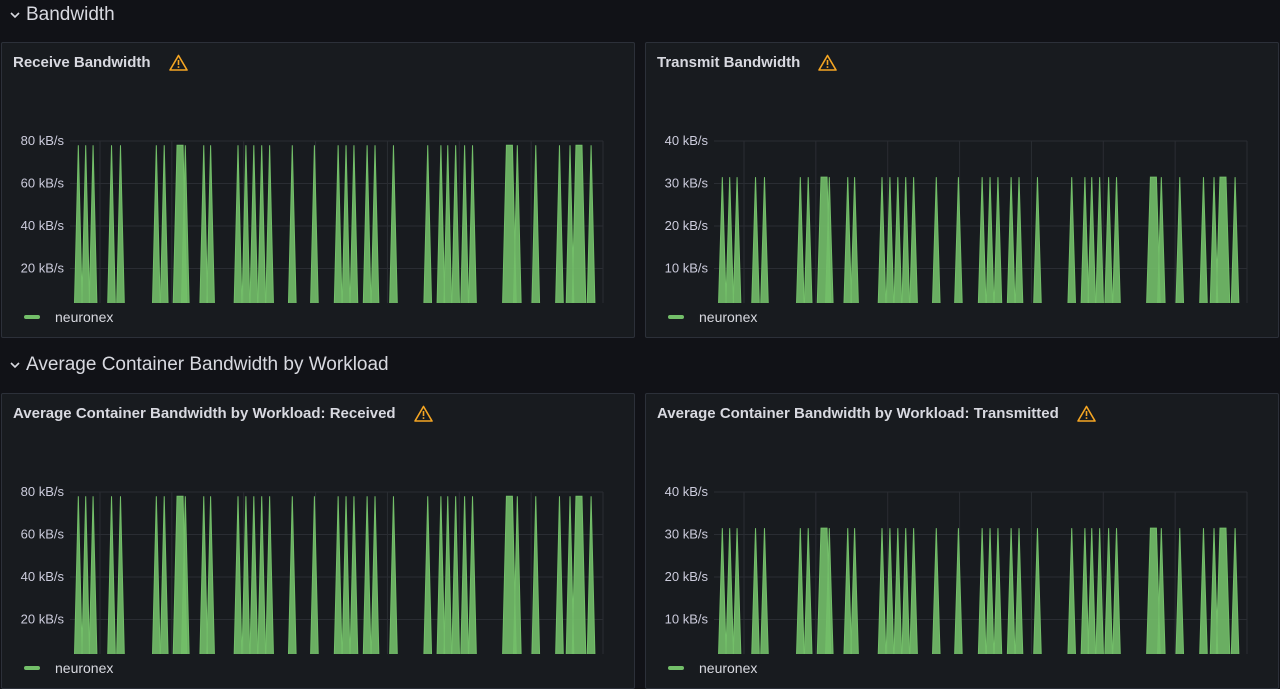 Image resolution: width=1280 pixels, height=689 pixels. Describe the element at coordinates (687, 619) in the screenshot. I see `y-tick-label: 10 kB/s` at that location.